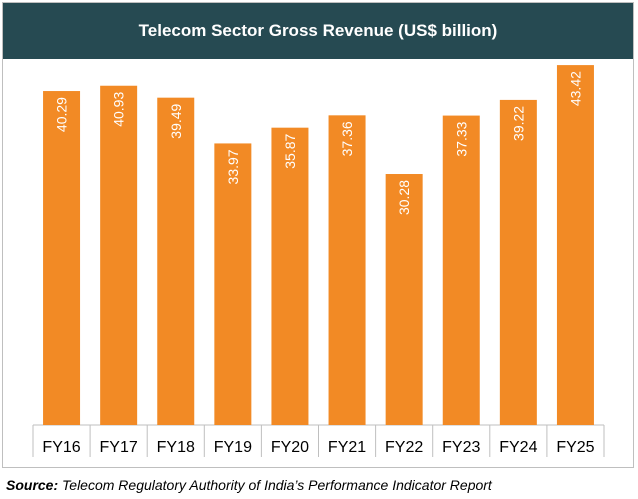 The image size is (638, 499). Describe the element at coordinates (404, 447) in the screenshot. I see `x-tick-label-fy22: FY22` at that location.